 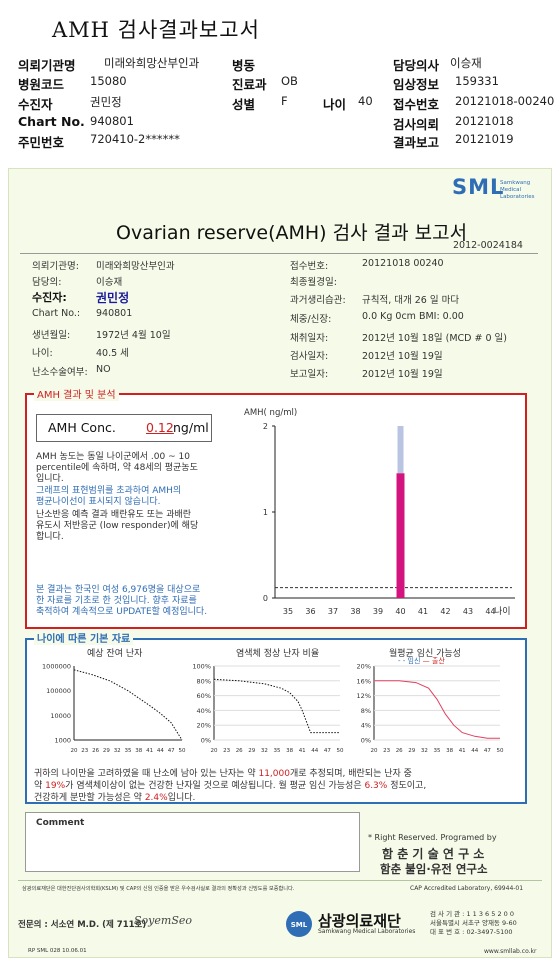 I want to click on info-label: 과거생리습관:, so click(x=318, y=300).